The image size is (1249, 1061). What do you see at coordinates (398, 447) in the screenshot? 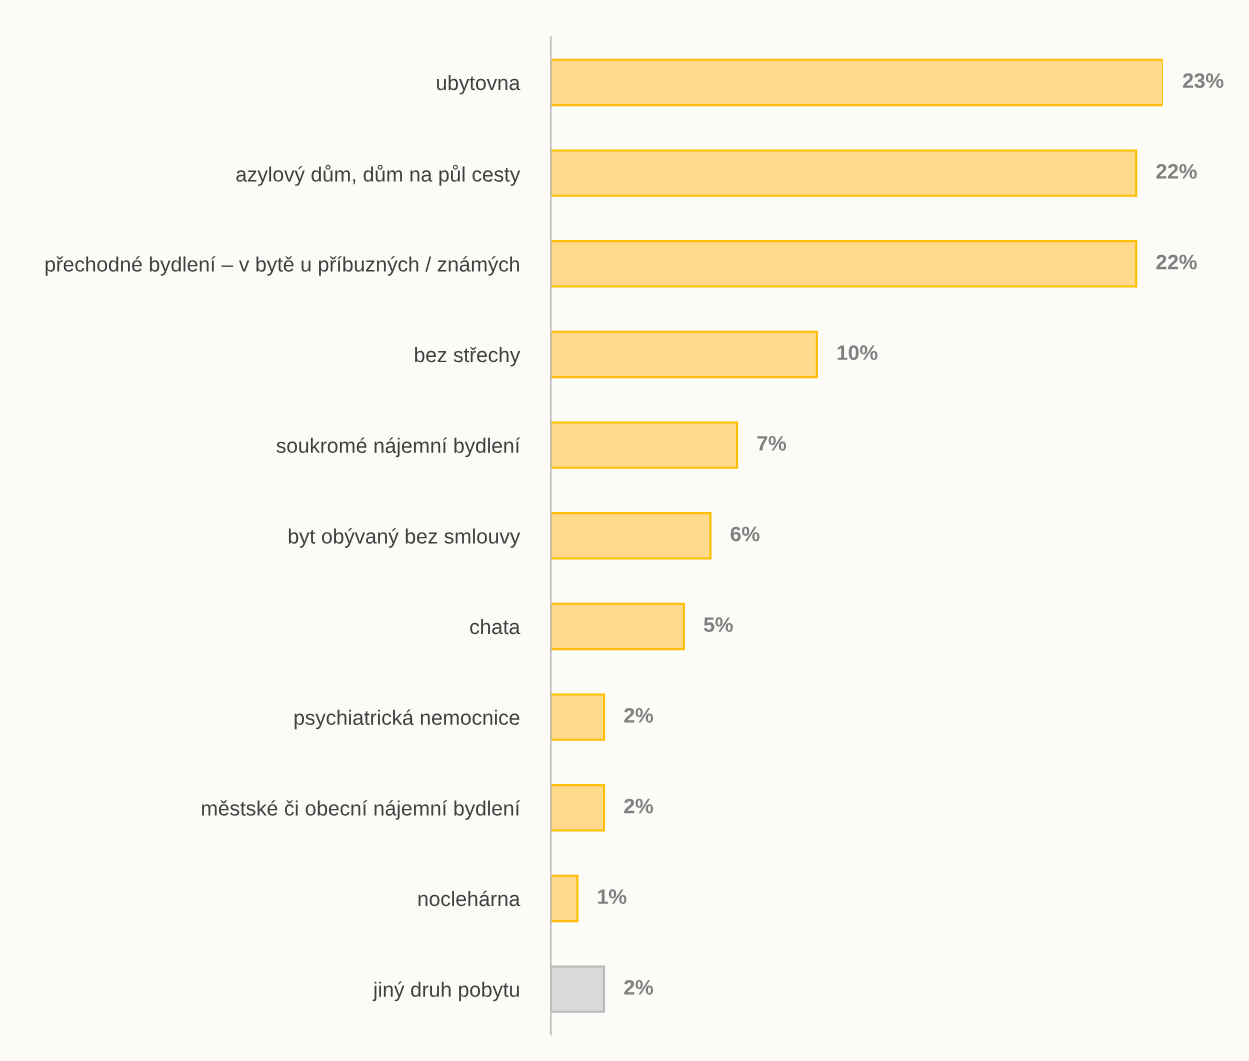
I see `y-tick-label: soukromé nájemní bydlení` at bounding box center [398, 447].